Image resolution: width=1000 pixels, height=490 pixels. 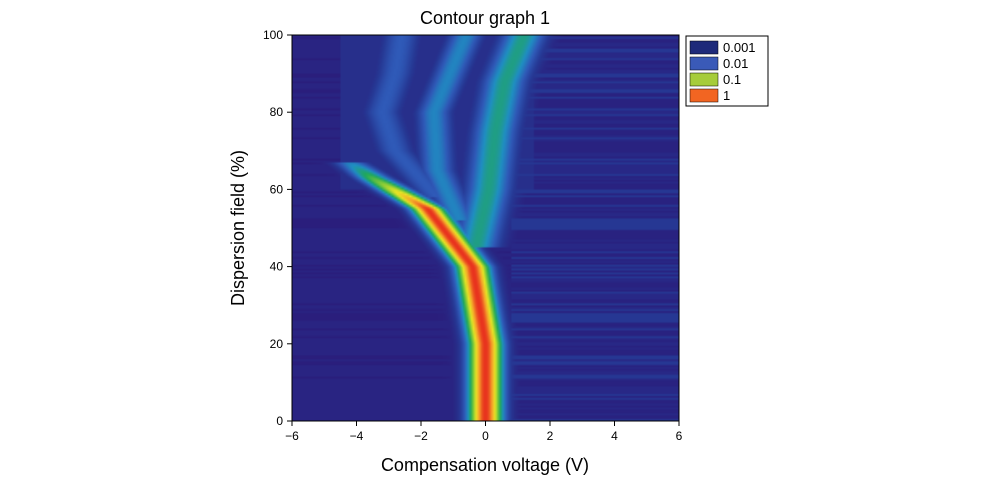 I want to click on legend-label: 0.001, so click(x=739, y=47).